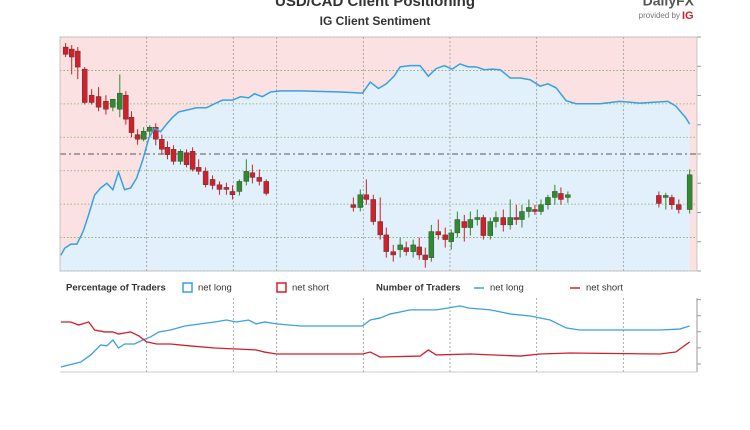 This screenshot has width=750, height=430. Describe the element at coordinates (688, 16) in the screenshot. I see `logo-partner: IG` at that location.